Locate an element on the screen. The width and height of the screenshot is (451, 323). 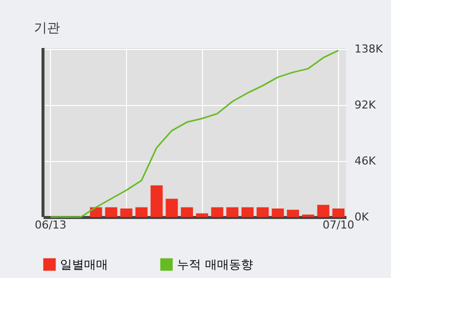
y-tick-label: 138K is located at coordinates (369, 49).